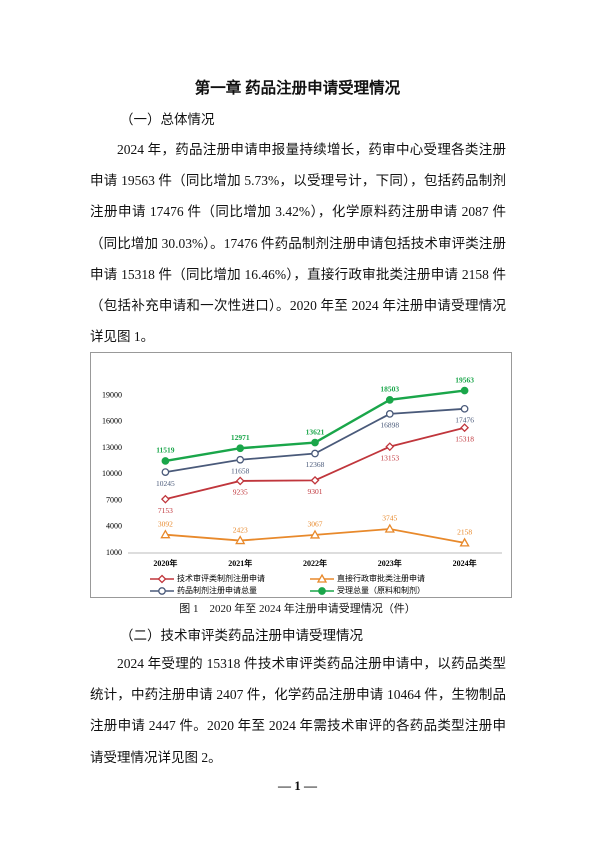 This screenshot has width=595, height=841. What do you see at coordinates (114, 499) in the screenshot?
I see `y-tick-label: 7000` at bounding box center [114, 499].